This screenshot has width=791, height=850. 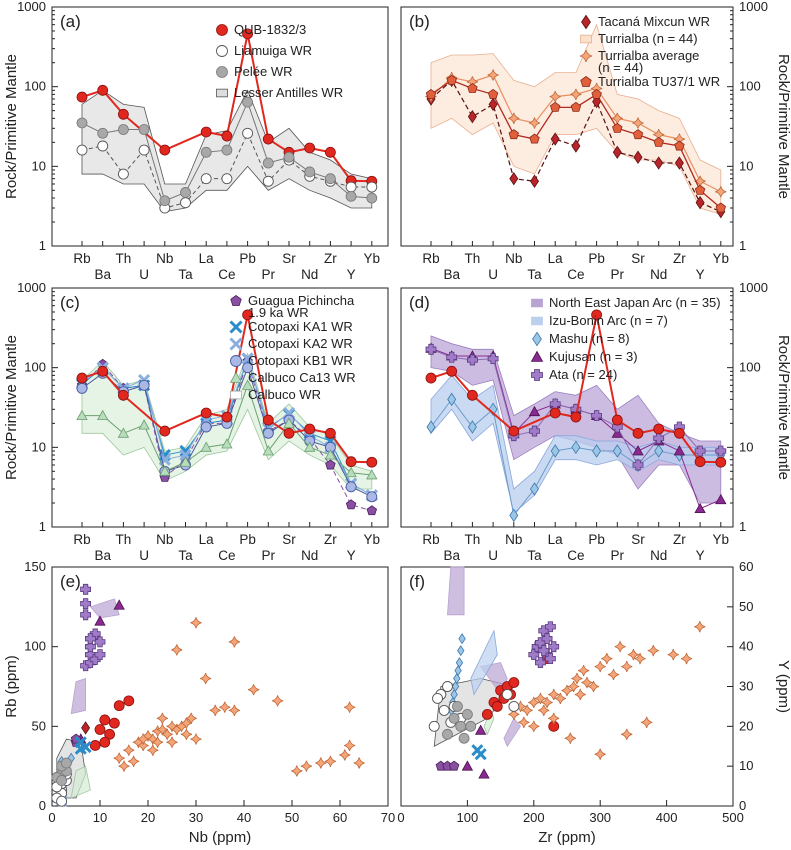 I want to click on y-tick-label: 100, so click(x=35, y=646).